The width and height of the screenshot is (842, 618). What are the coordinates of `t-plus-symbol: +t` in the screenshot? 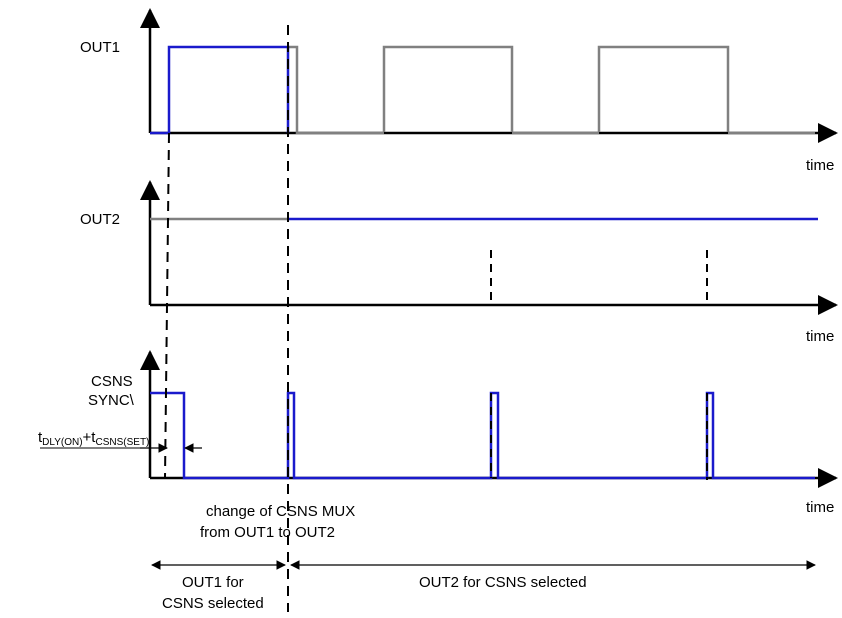 It's located at (90, 437).